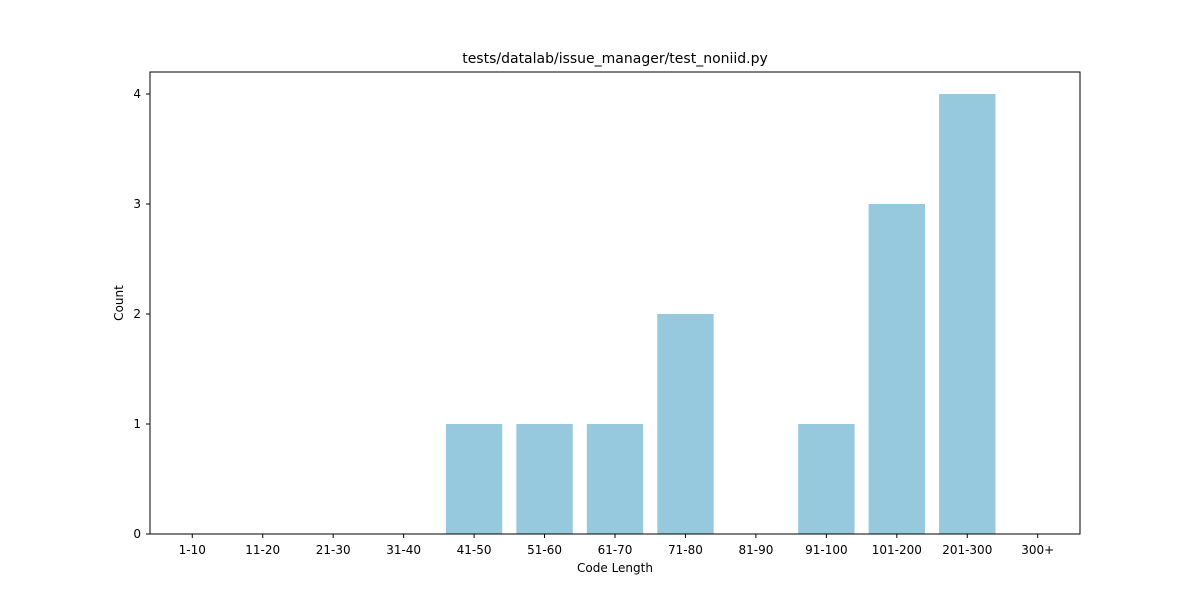 The width and height of the screenshot is (1200, 600). What do you see at coordinates (755, 550) in the screenshot?
I see `x-tick-label: 81-90` at bounding box center [755, 550].